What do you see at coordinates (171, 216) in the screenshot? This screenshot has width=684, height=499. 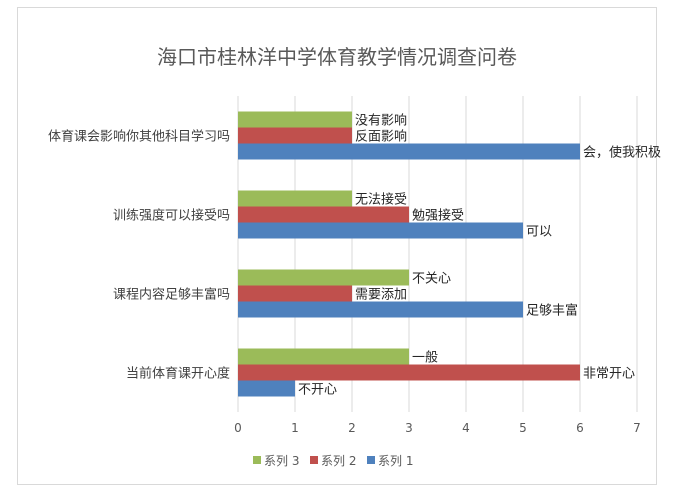 I see `category-label: 训练强度可以接受吗` at bounding box center [171, 216].